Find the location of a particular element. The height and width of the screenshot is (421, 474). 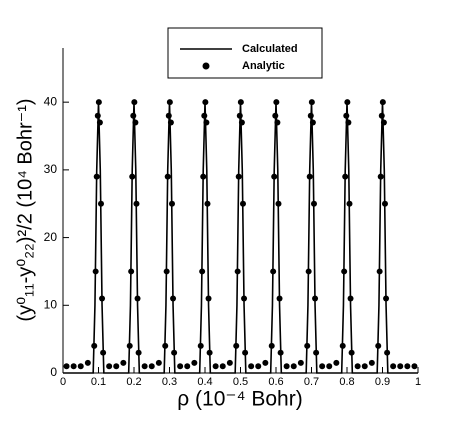

y-axis-label: (y⁰₁₁-y⁰₂₂)²/2 (10⁴ Bohr⁻¹) is located at coordinates (25, 209).